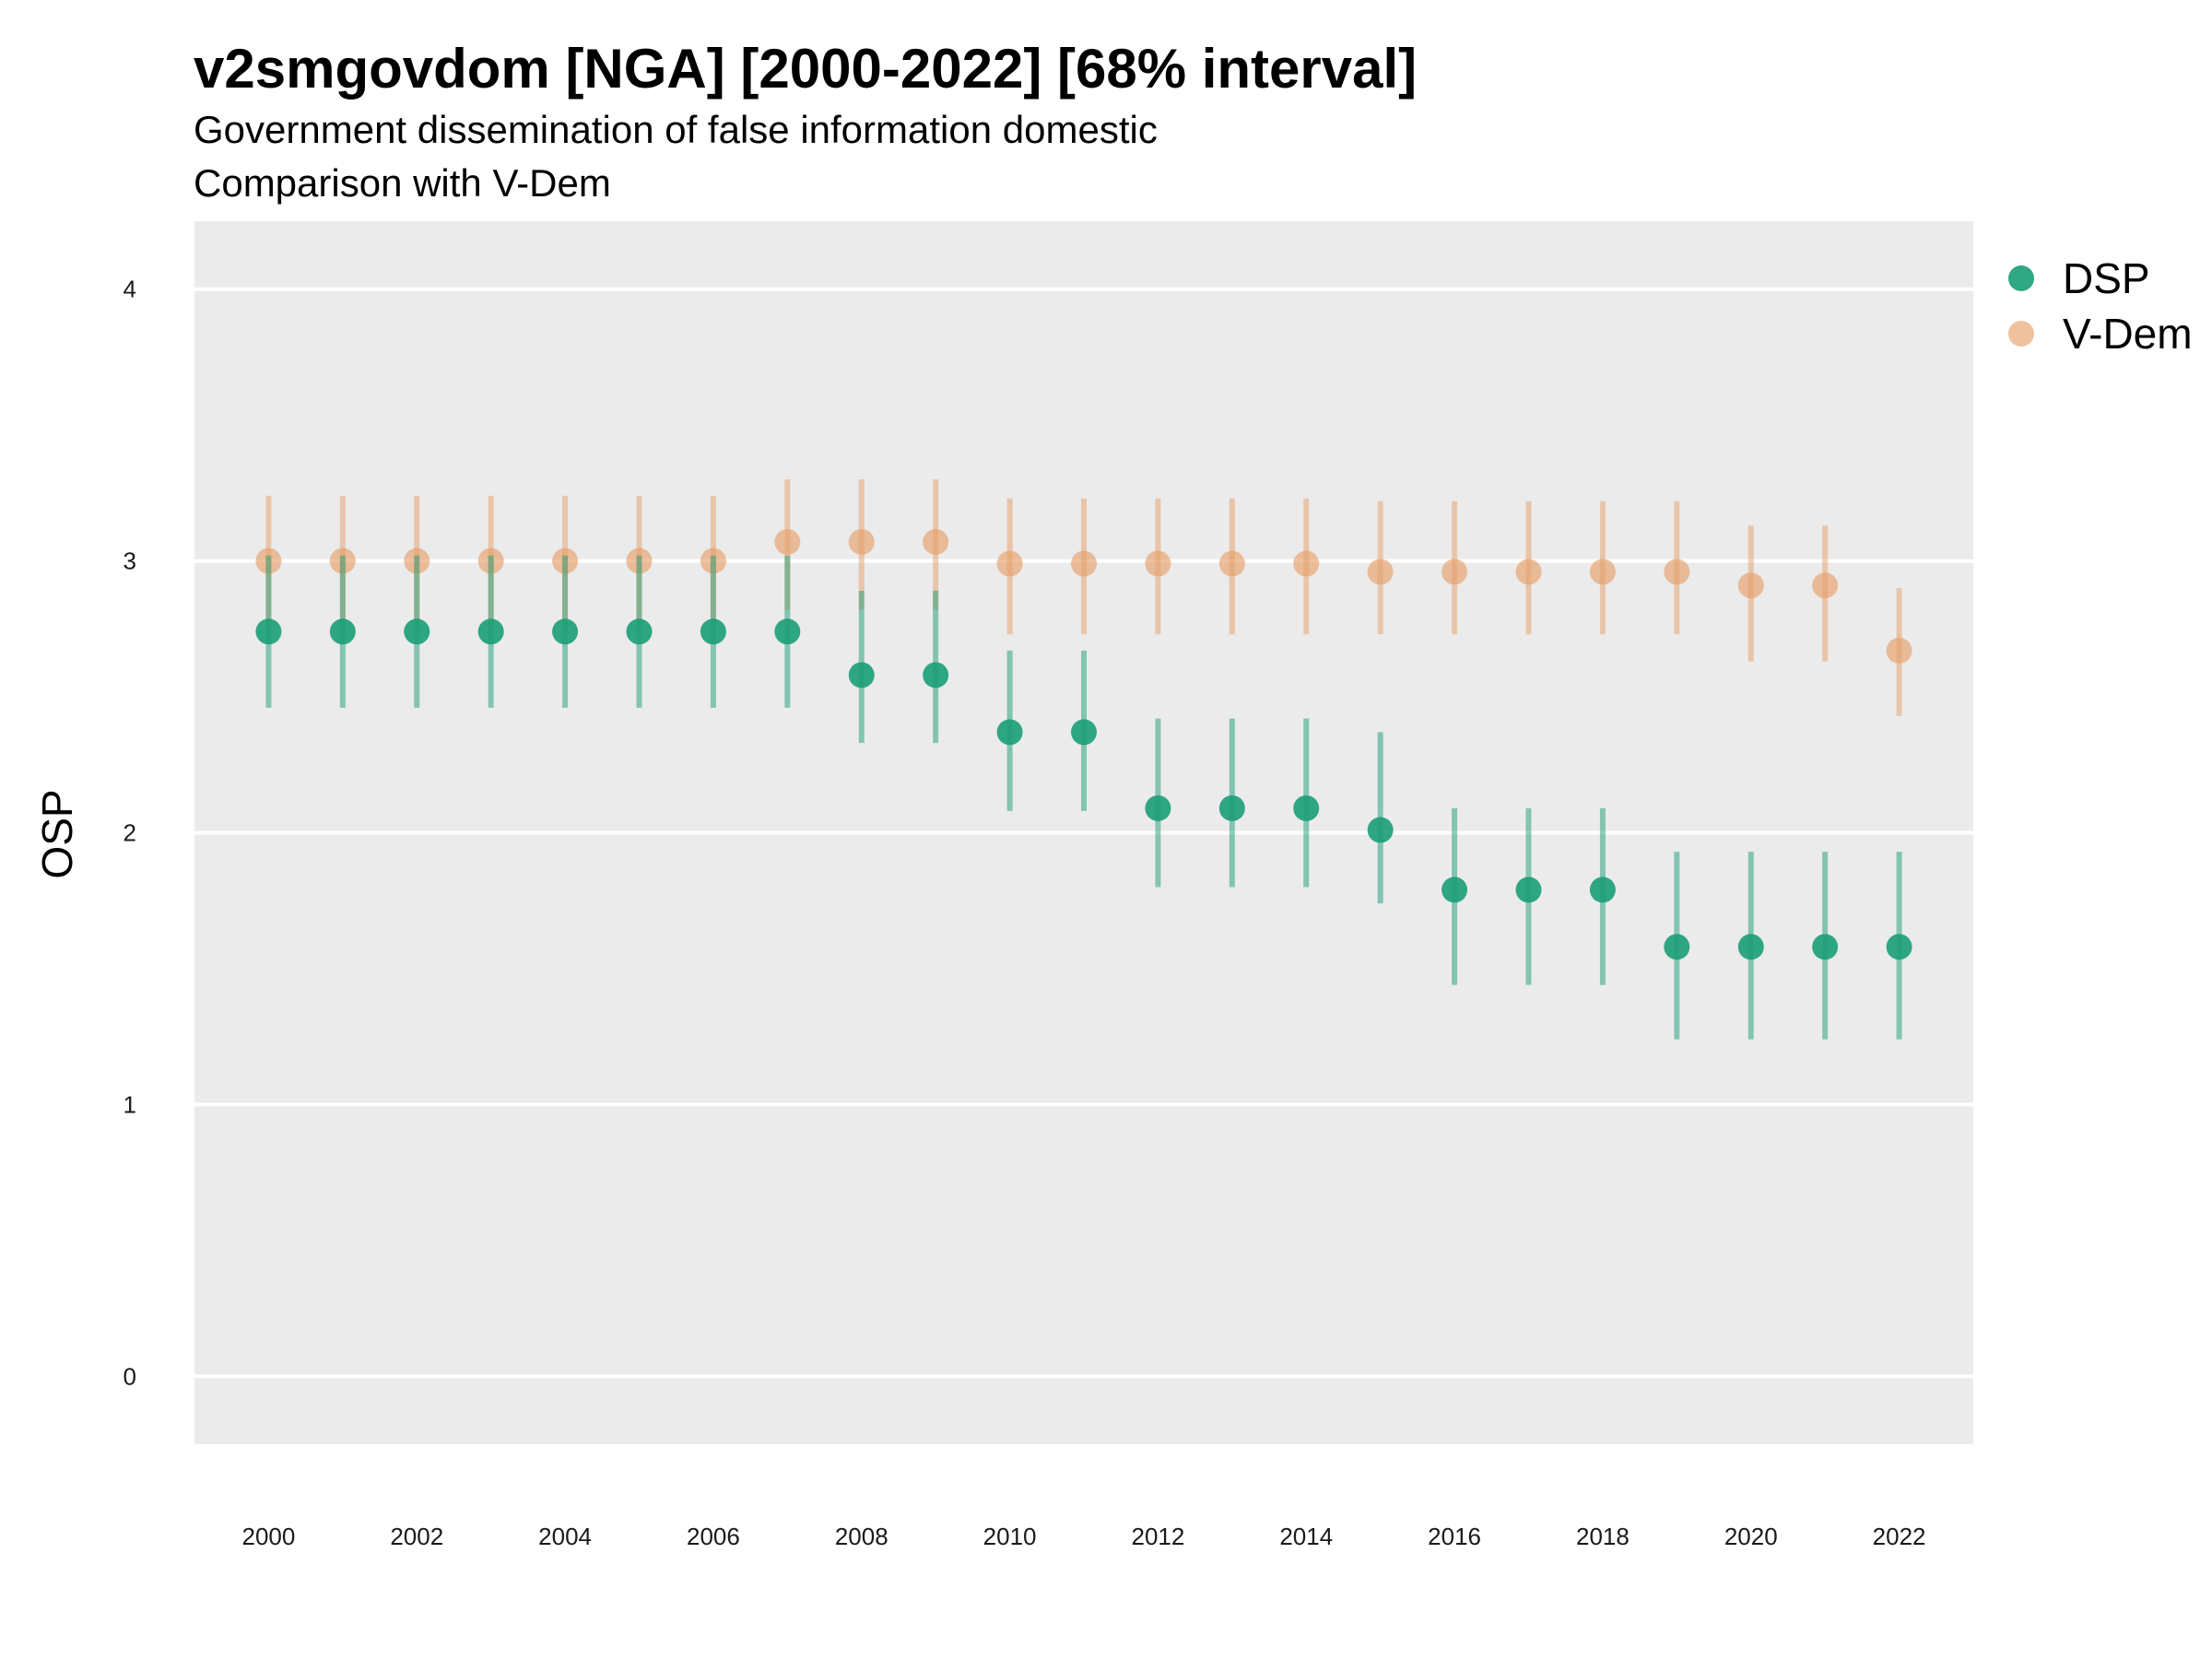 Image resolution: width=2212 pixels, height=1659 pixels. What do you see at coordinates (1084, 563) in the screenshot?
I see `vdem-point-2011` at bounding box center [1084, 563].